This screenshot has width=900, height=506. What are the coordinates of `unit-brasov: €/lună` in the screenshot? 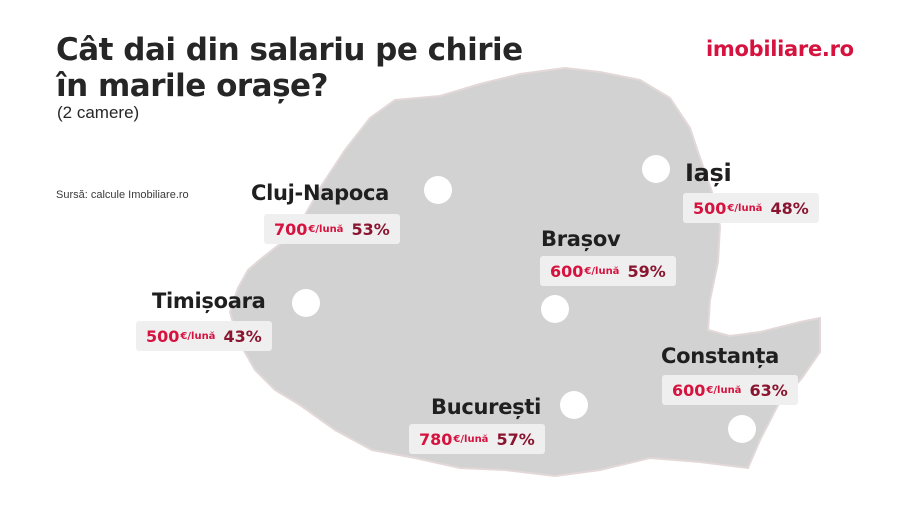 It's located at (602, 271).